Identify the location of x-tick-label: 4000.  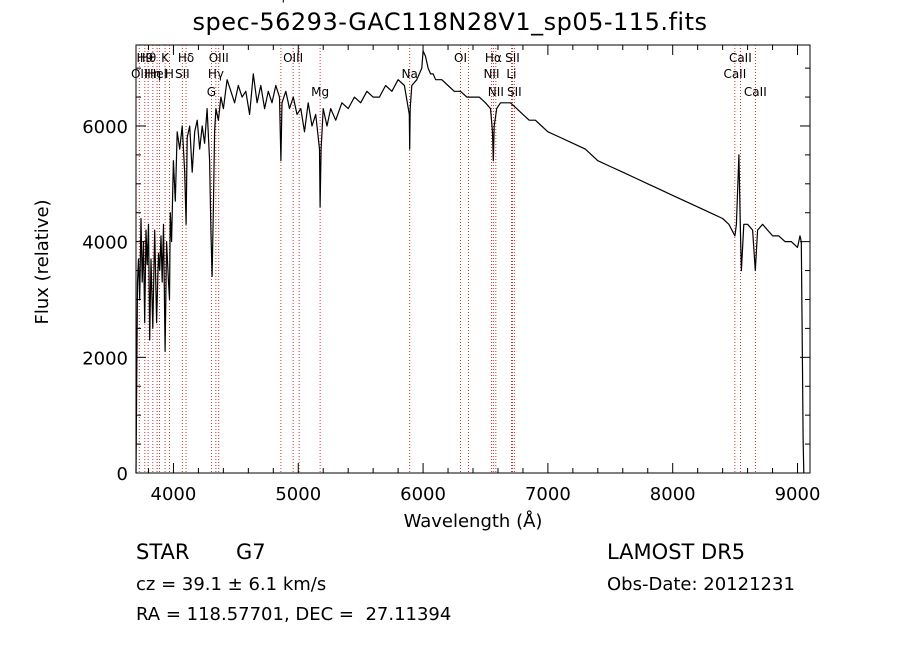
(174, 494).